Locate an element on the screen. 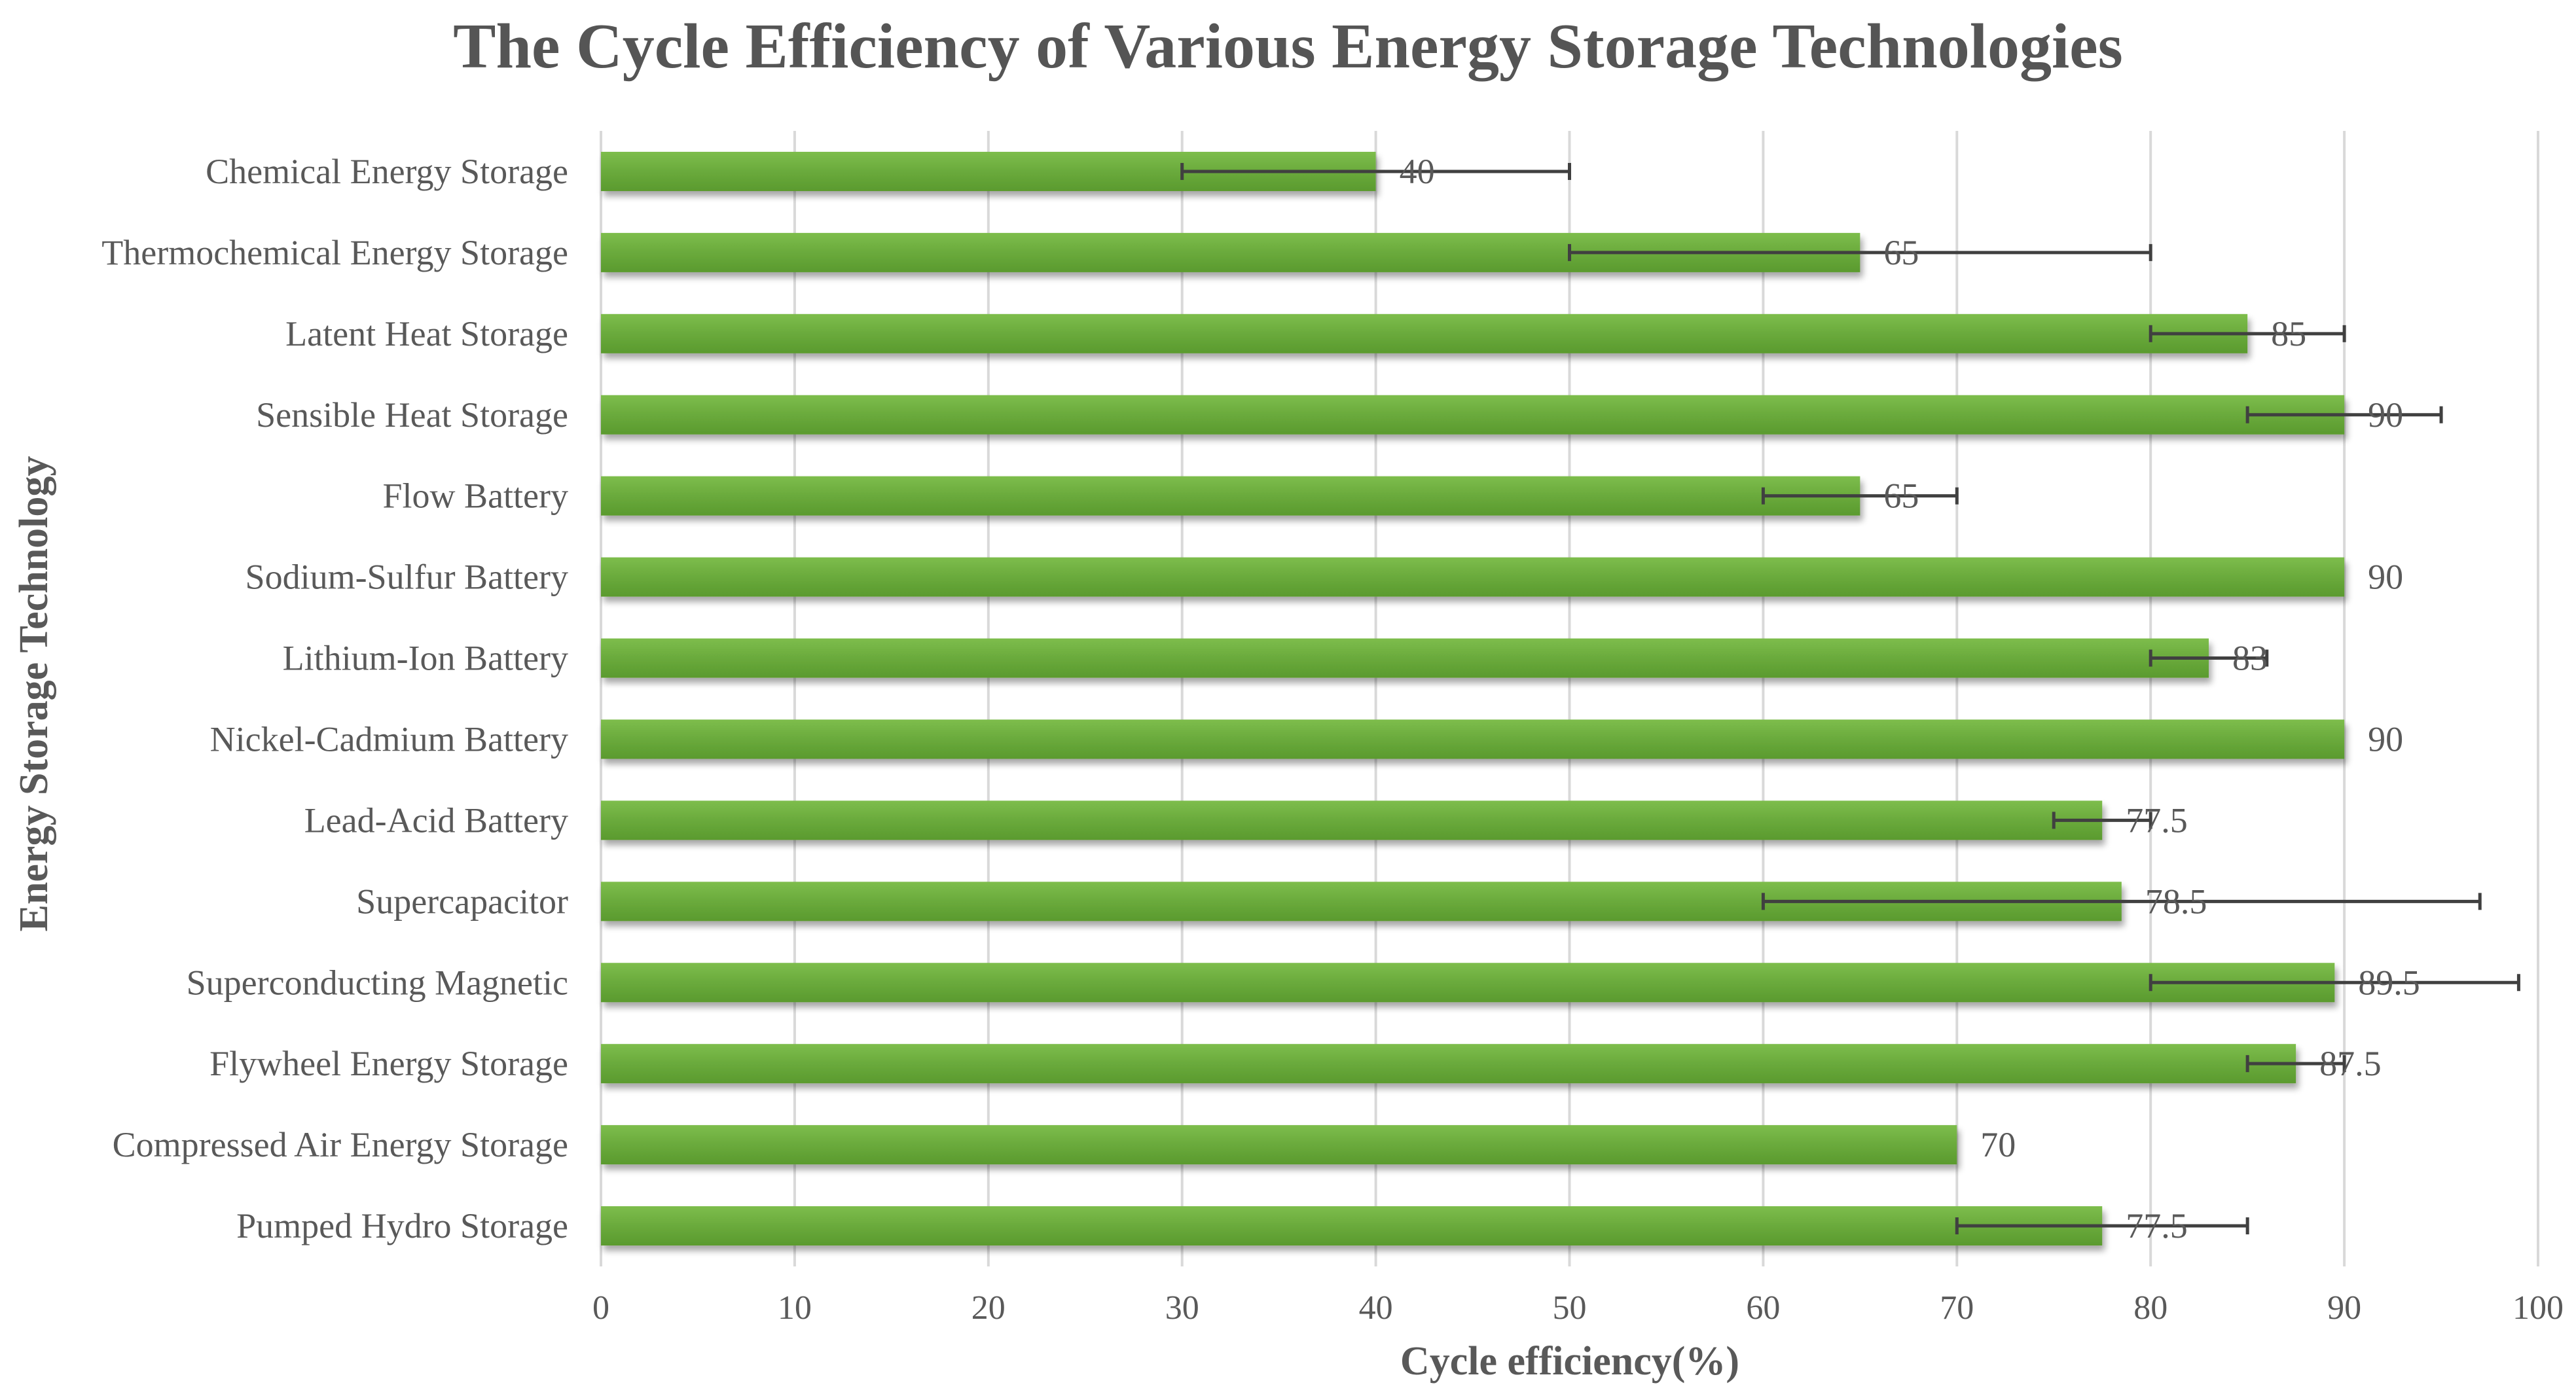 The width and height of the screenshot is (2576, 1396). data-label-flywheel-energy-storage: 87.5 is located at coordinates (2350, 1064).